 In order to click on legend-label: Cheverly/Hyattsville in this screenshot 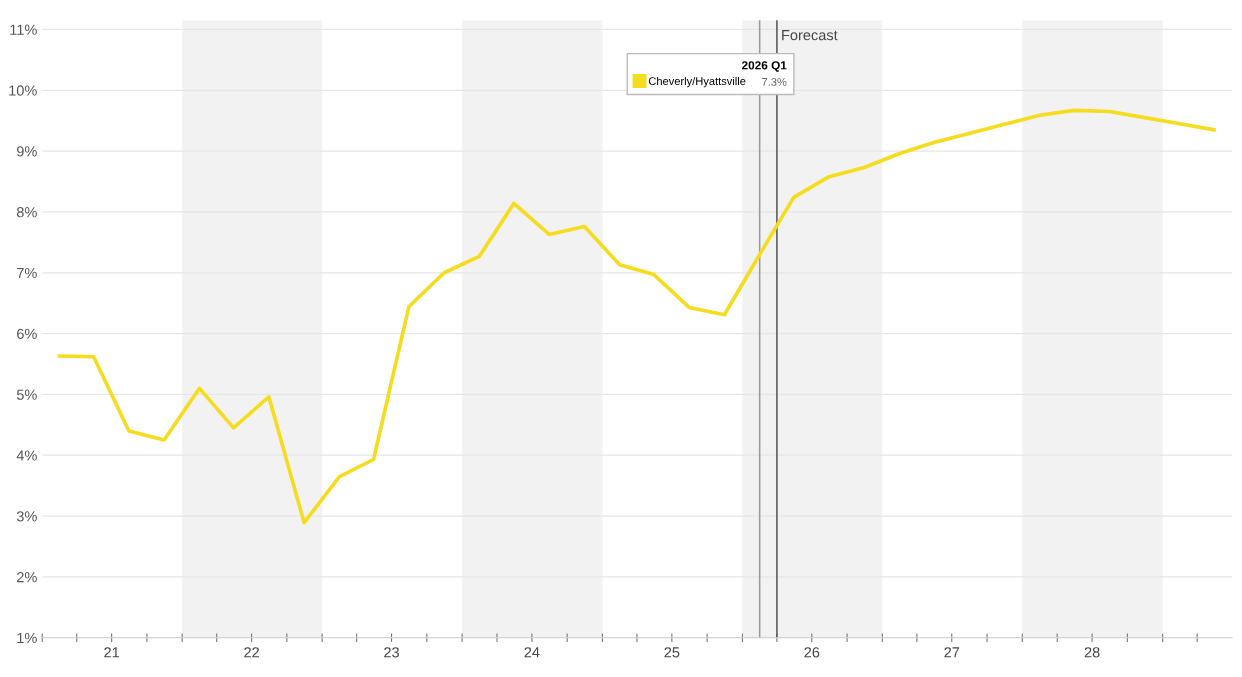, I will do `click(697, 82)`.